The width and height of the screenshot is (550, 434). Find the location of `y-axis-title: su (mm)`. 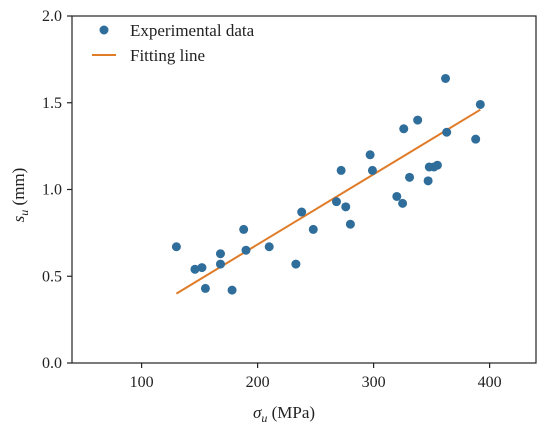

y-axis-title: su (mm) is located at coordinates (20, 195).